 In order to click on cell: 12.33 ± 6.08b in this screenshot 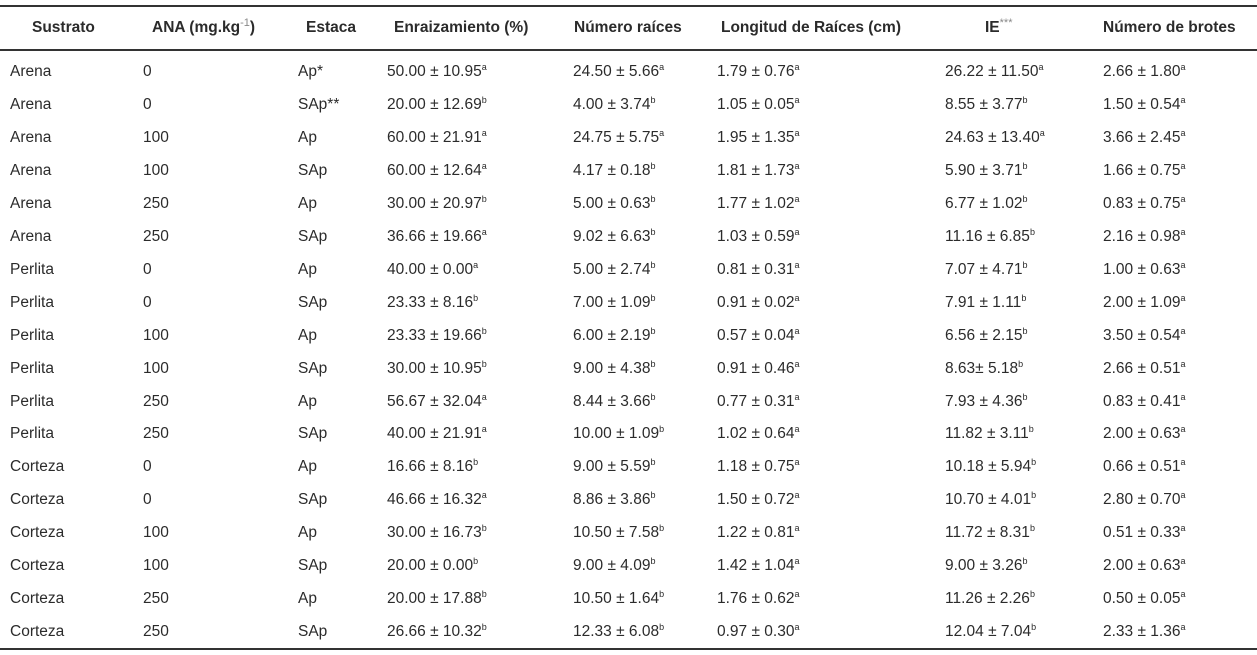, I will do `click(618, 632)`.